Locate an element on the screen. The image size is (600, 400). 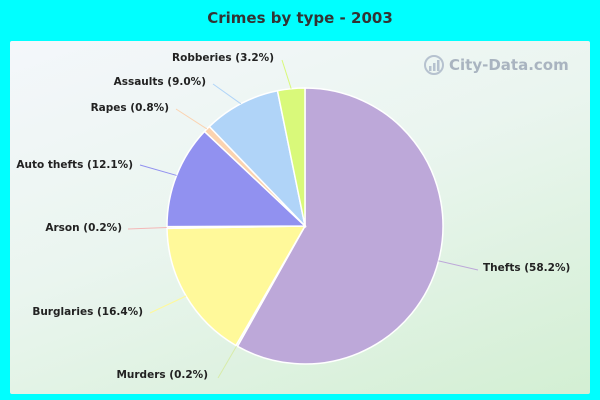
slice-label: Rapes (0.8%) is located at coordinates (130, 108).